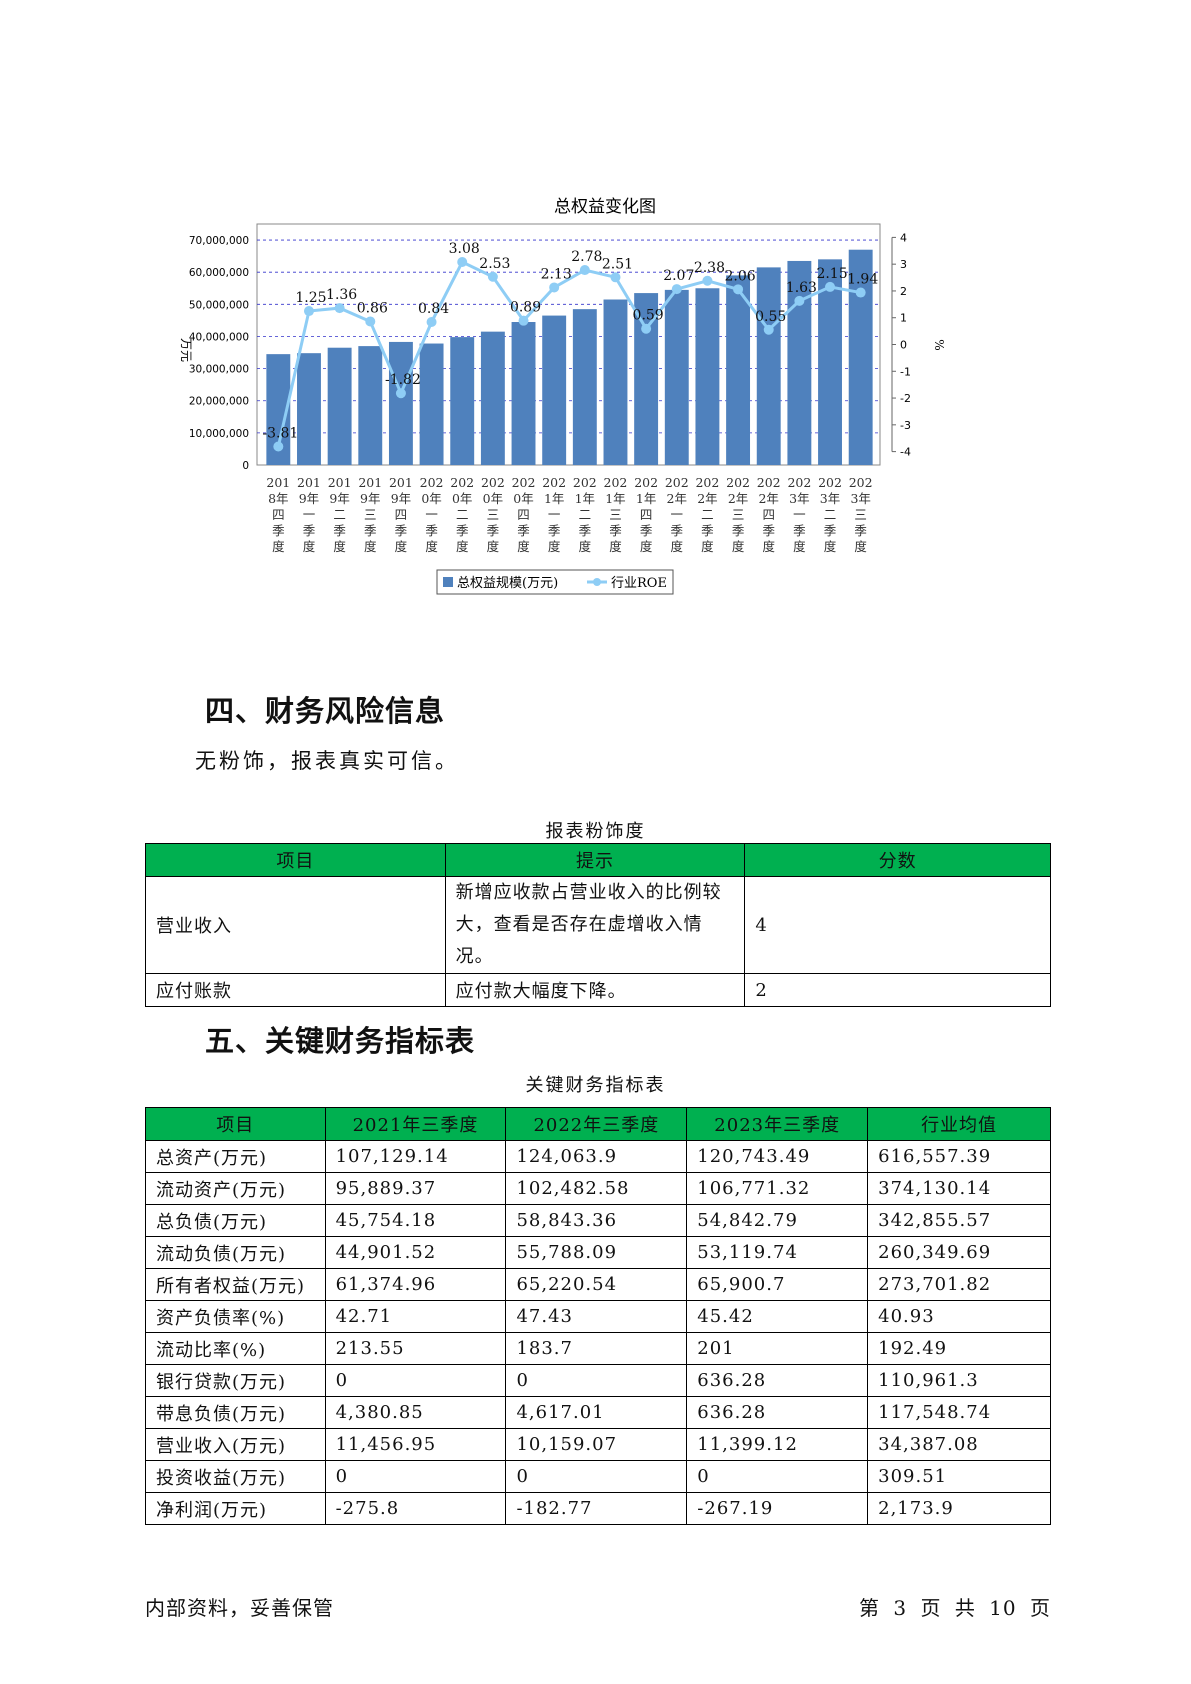 The height and width of the screenshot is (1684, 1191). I want to click on roe-data-label: 2.78, so click(586, 257).